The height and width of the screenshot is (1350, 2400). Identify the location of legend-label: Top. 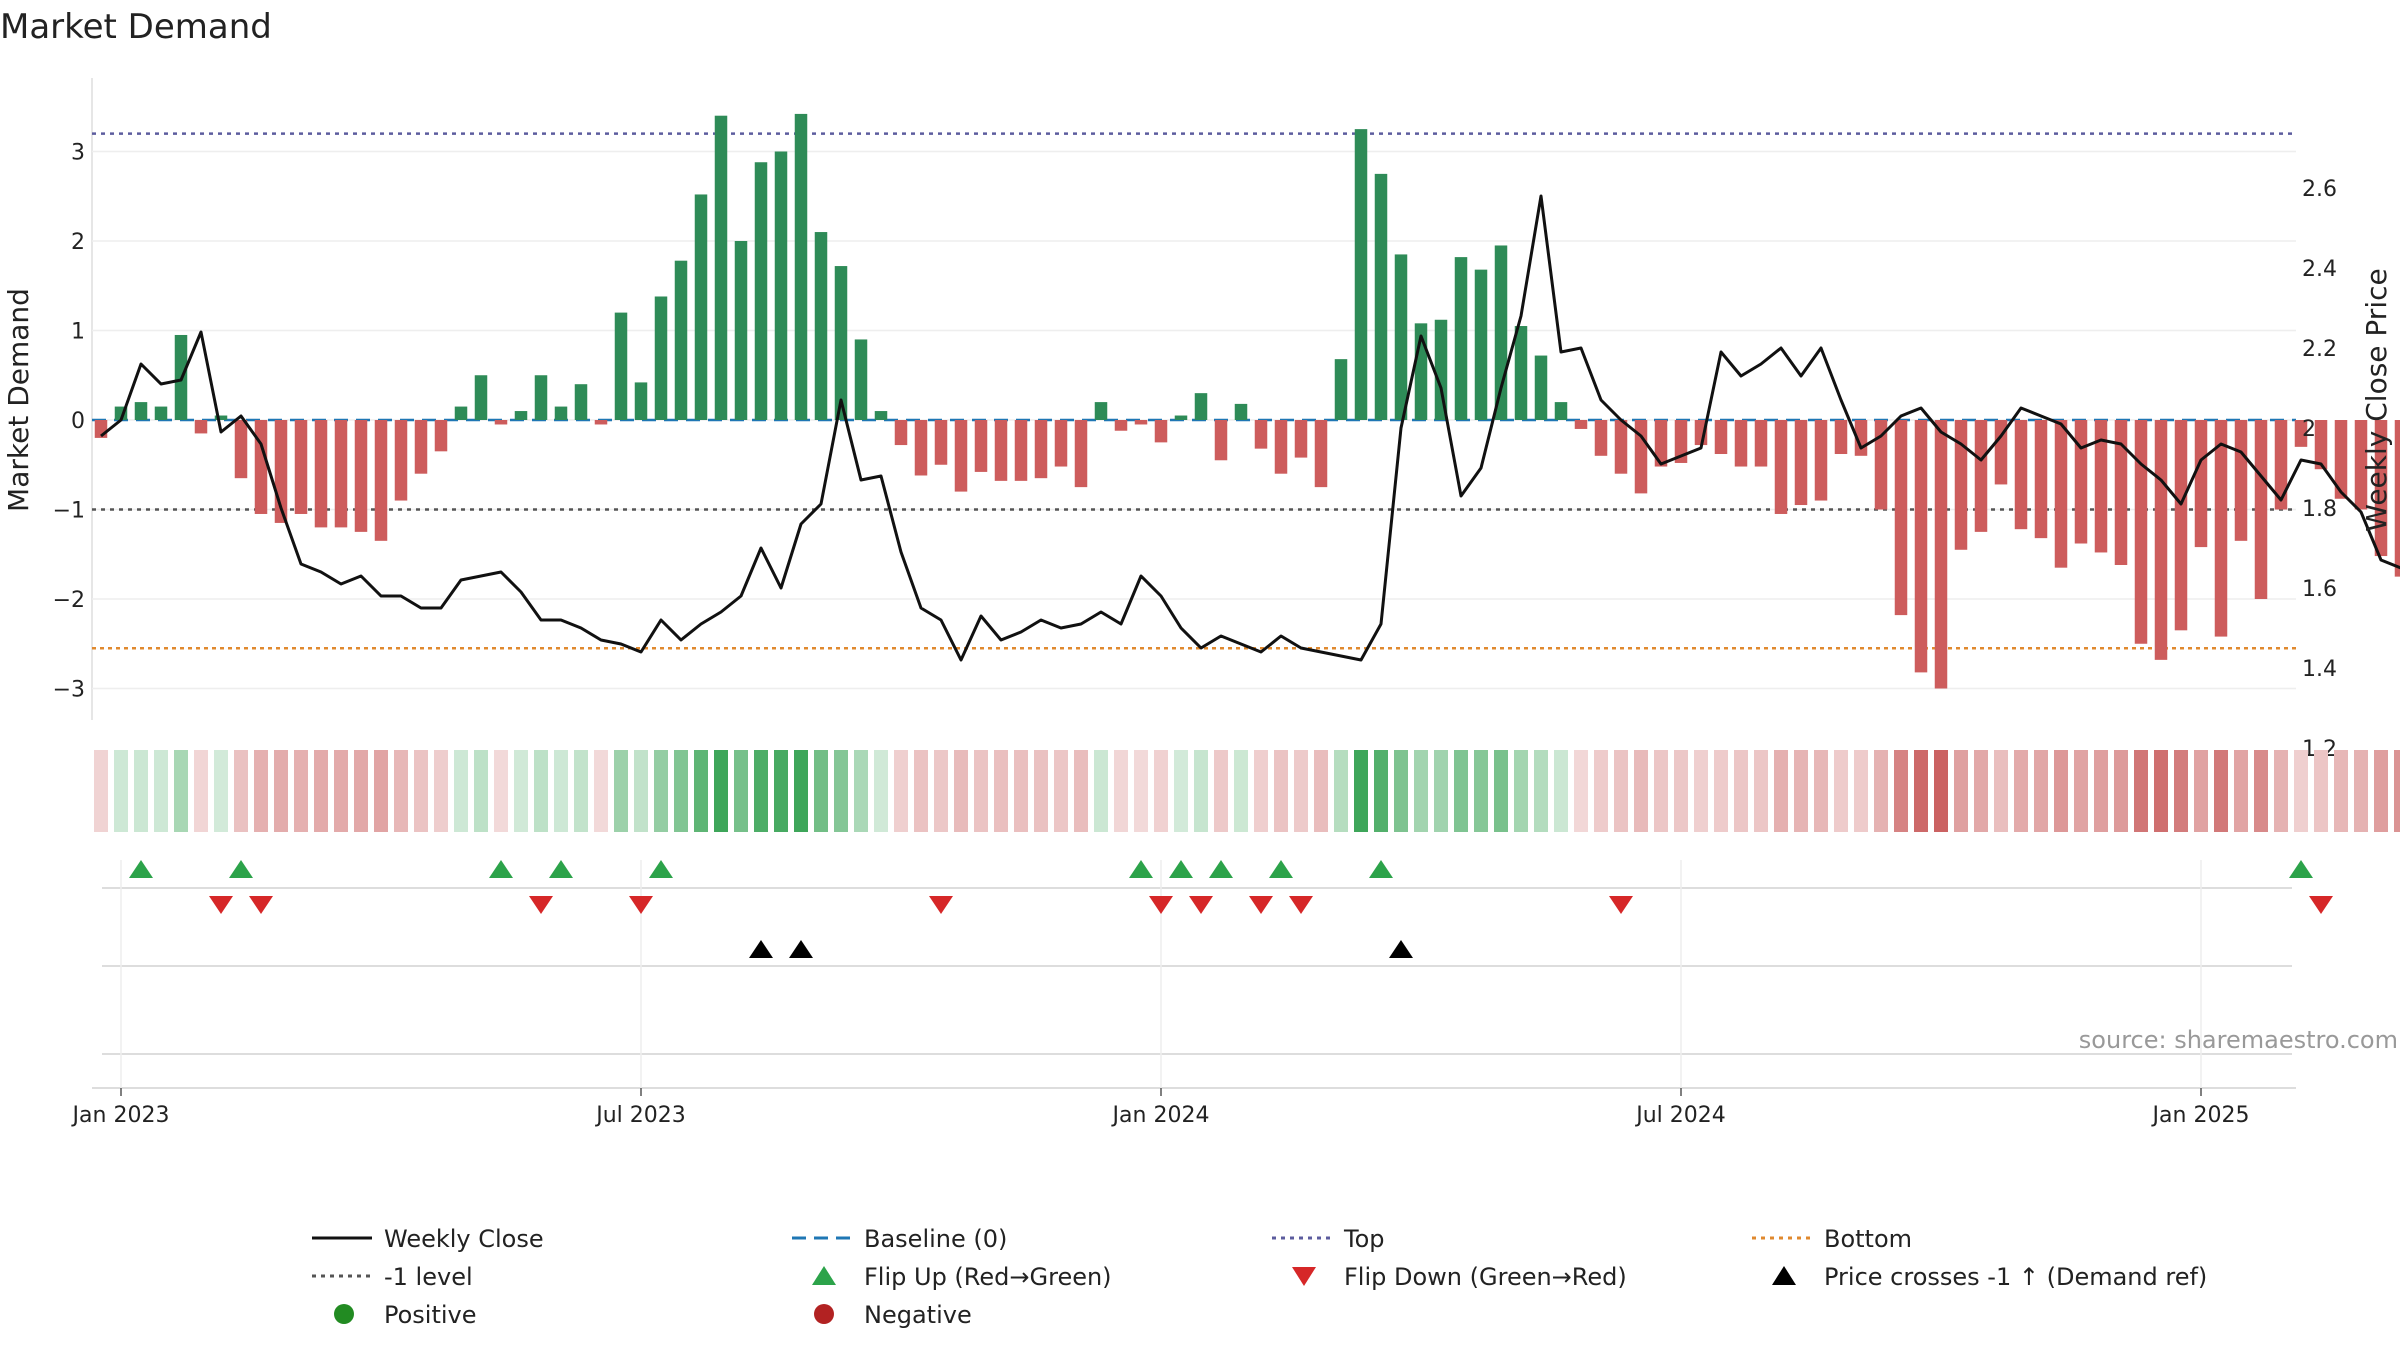
(1364, 1239).